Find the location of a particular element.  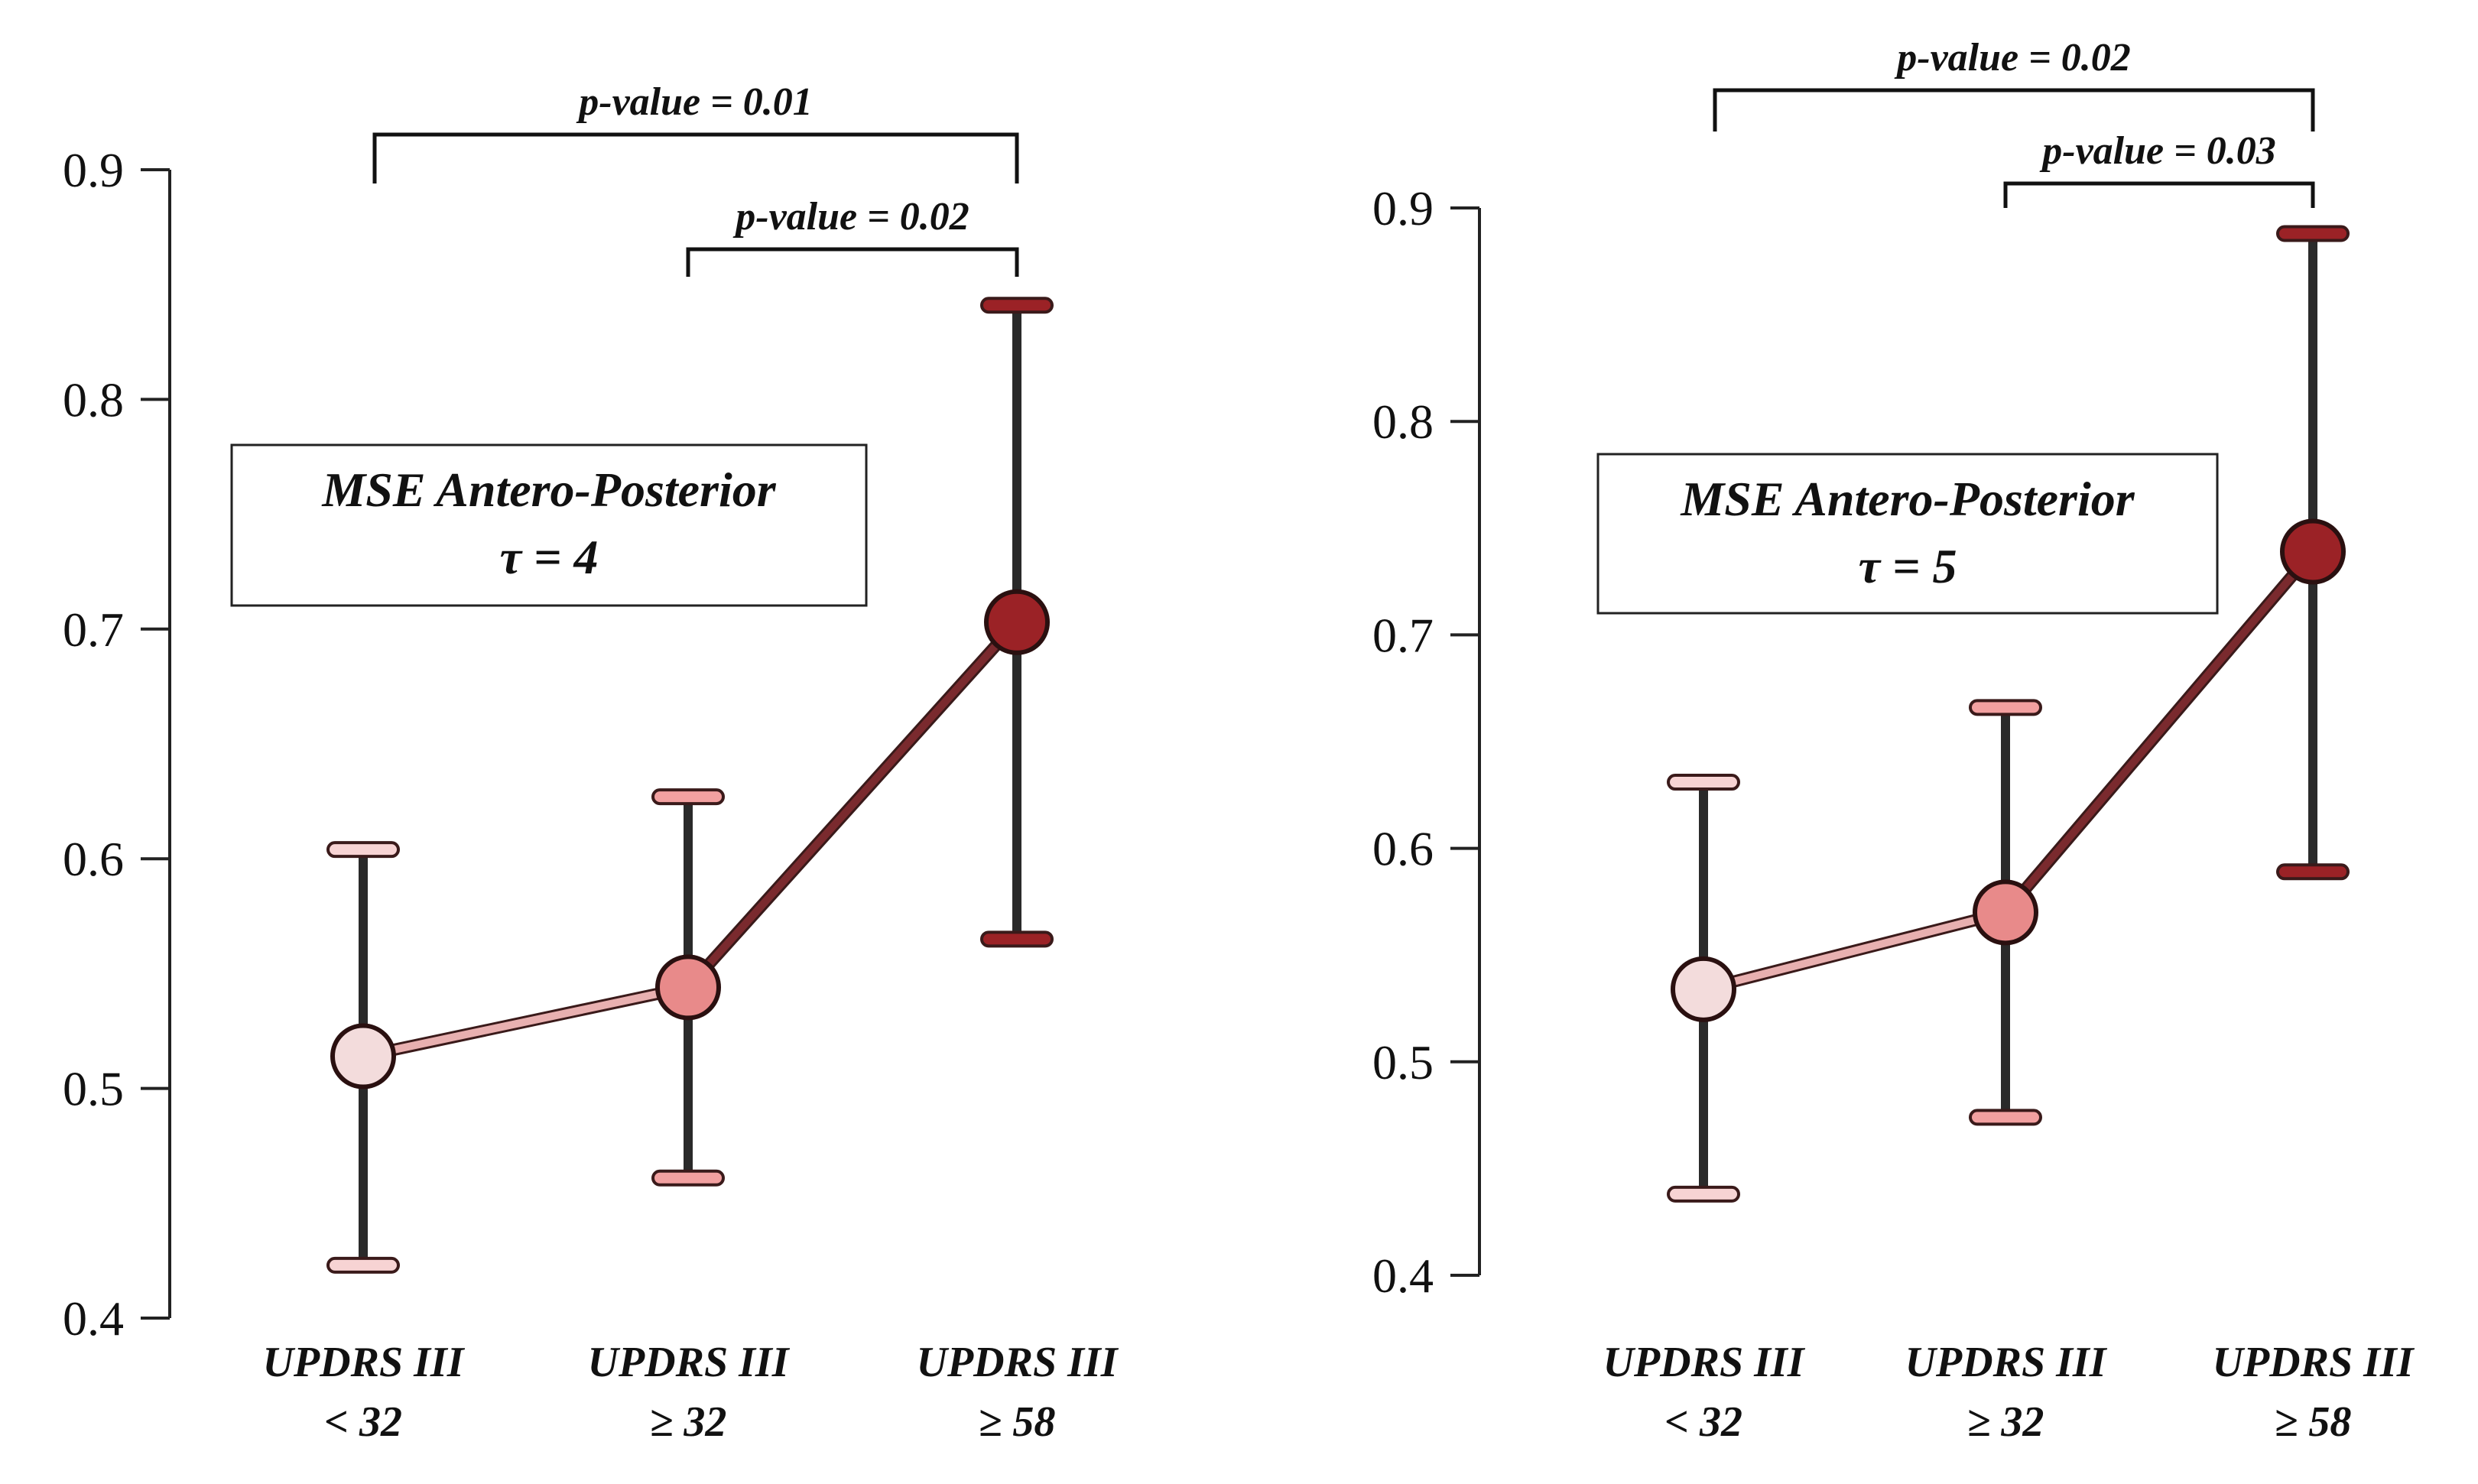

panel-label-text: τ = 4 is located at coordinates (549, 557).